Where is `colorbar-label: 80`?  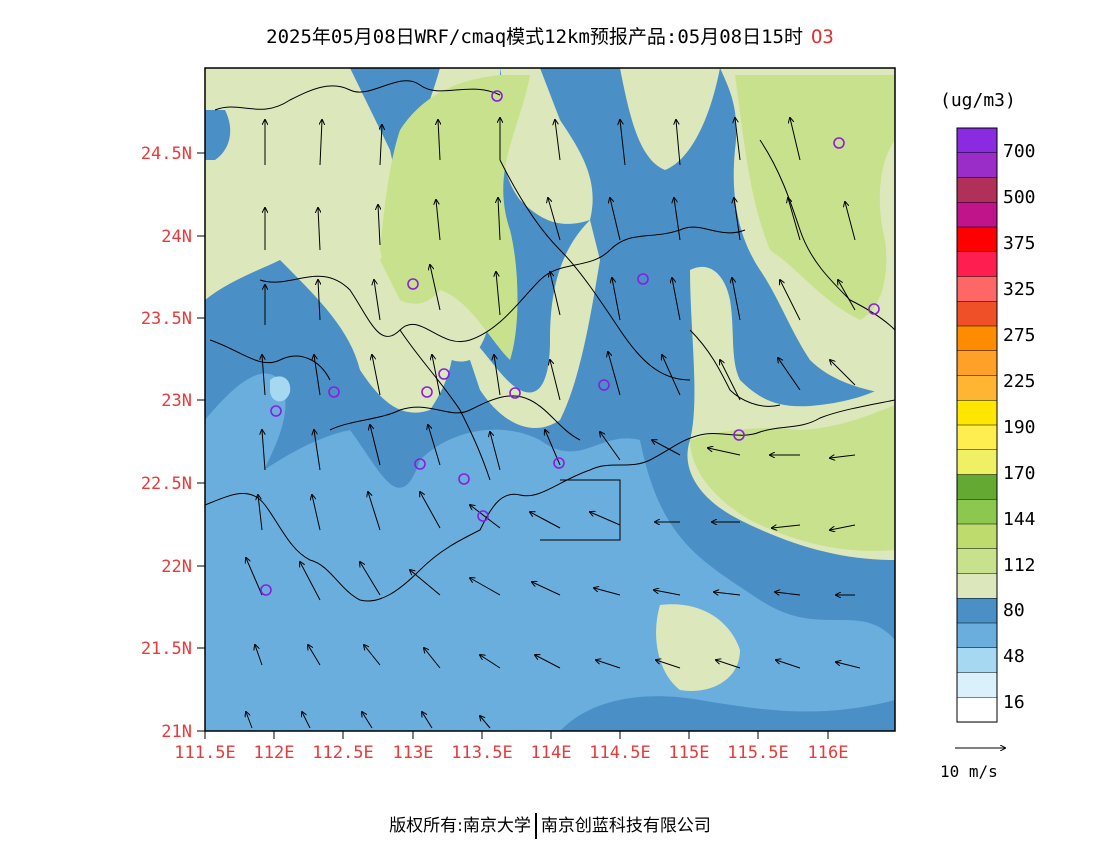
colorbar-label: 80 is located at coordinates (1014, 610).